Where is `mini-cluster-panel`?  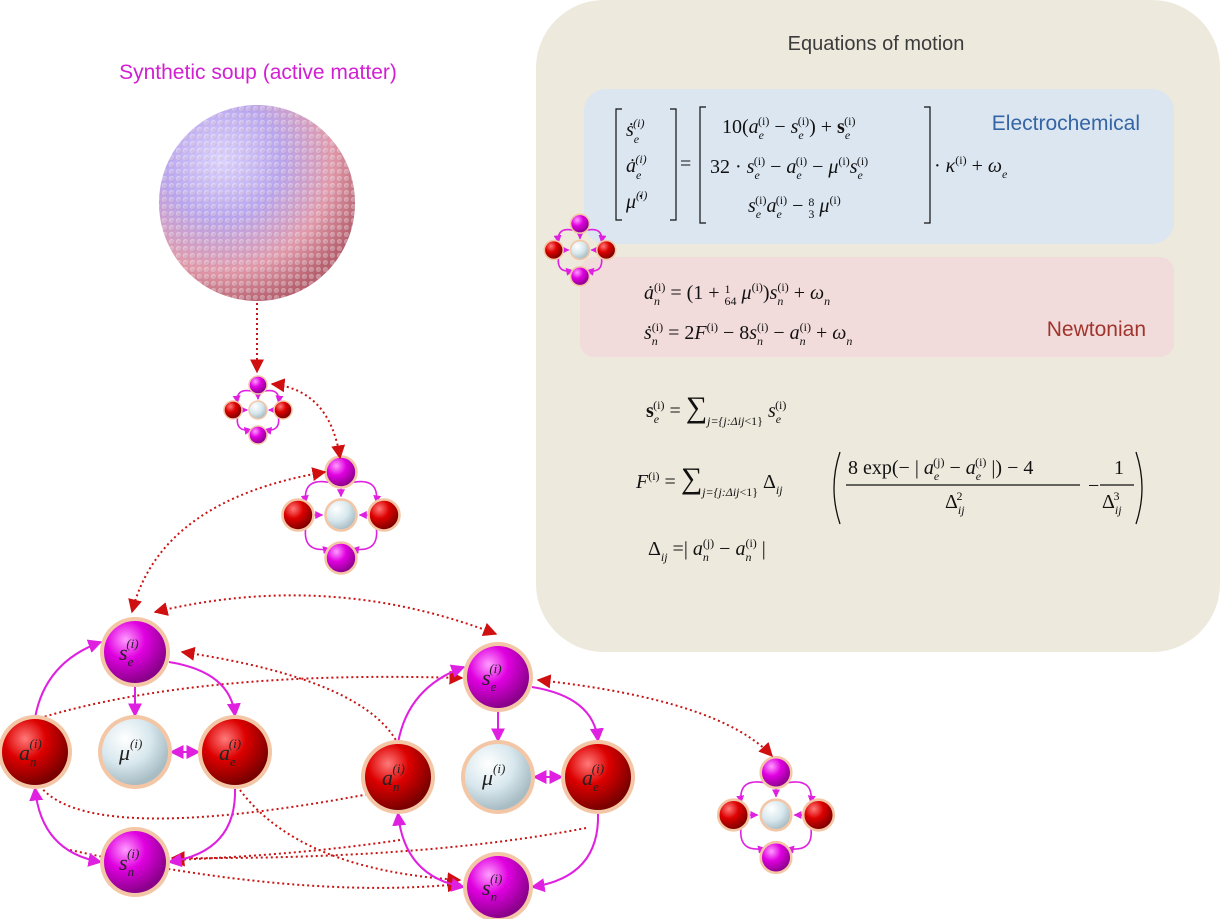 mini-cluster-panel is located at coordinates (580, 250).